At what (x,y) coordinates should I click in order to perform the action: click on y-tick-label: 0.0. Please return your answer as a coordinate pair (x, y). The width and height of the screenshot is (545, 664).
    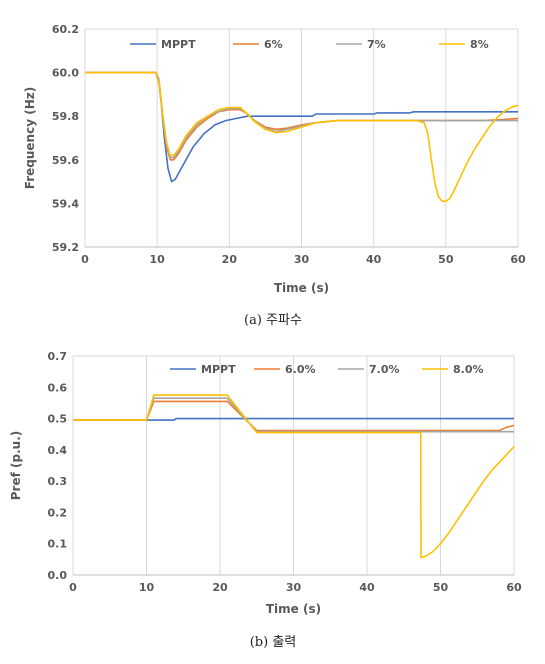
    Looking at the image, I should click on (58, 575).